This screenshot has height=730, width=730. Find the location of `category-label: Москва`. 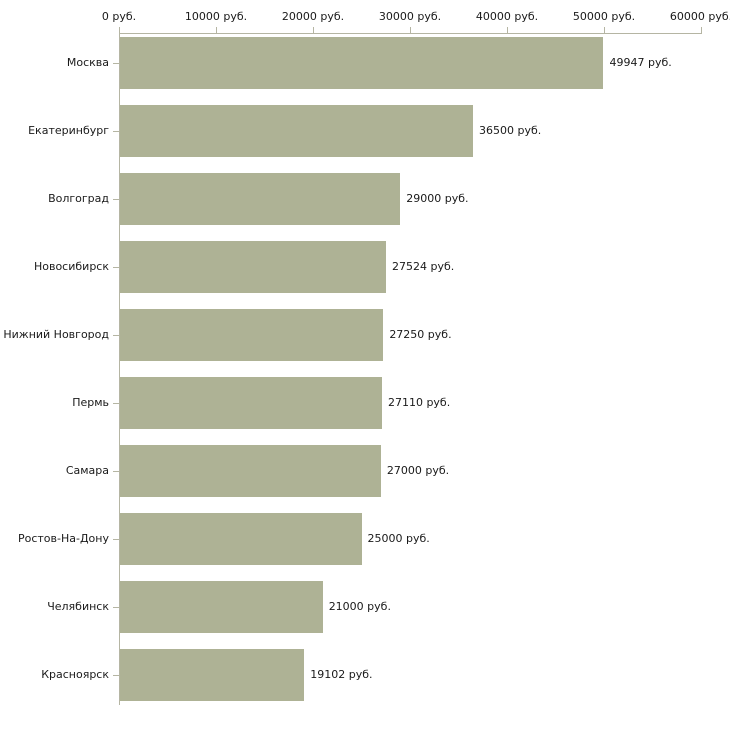

category-label: Москва is located at coordinates (87, 62).